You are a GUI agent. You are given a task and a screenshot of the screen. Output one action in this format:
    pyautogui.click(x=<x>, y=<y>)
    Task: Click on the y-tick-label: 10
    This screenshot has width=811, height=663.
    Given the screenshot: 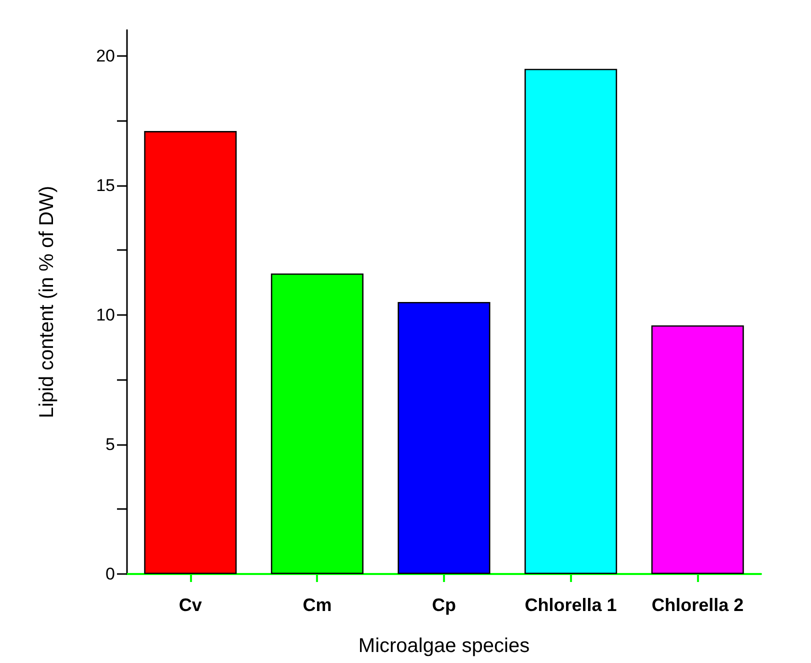 What is the action you would take?
    pyautogui.click(x=105, y=314)
    